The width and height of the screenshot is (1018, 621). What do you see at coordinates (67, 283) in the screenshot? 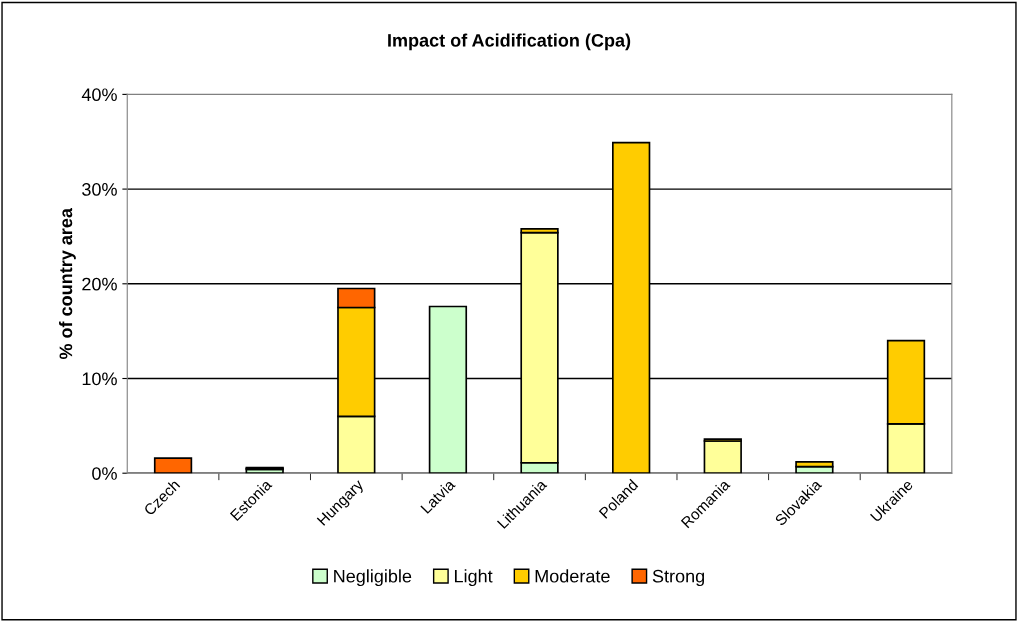
I see `y-axis-title: % of country area` at bounding box center [67, 283].